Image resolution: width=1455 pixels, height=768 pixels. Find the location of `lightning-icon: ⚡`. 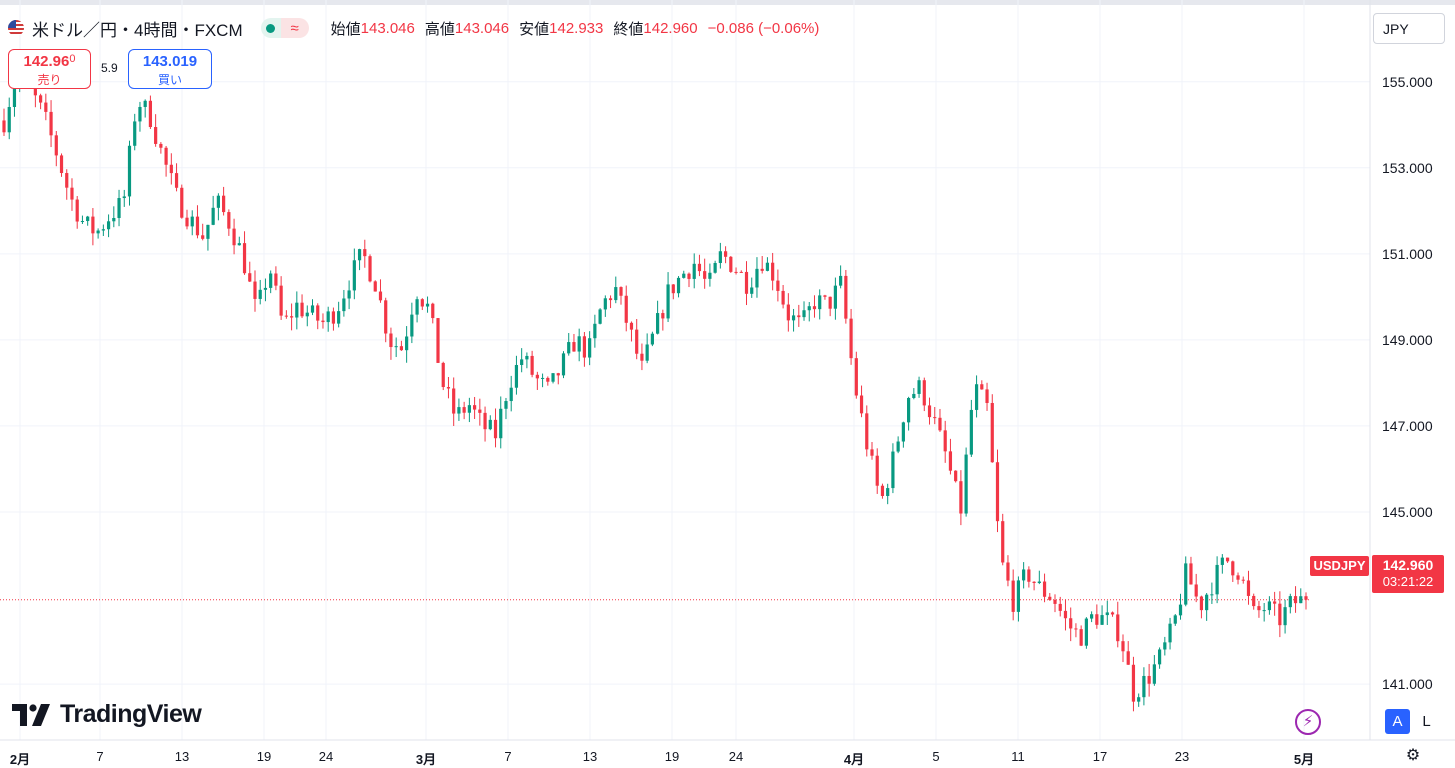

lightning-icon: ⚡ is located at coordinates (1308, 722).